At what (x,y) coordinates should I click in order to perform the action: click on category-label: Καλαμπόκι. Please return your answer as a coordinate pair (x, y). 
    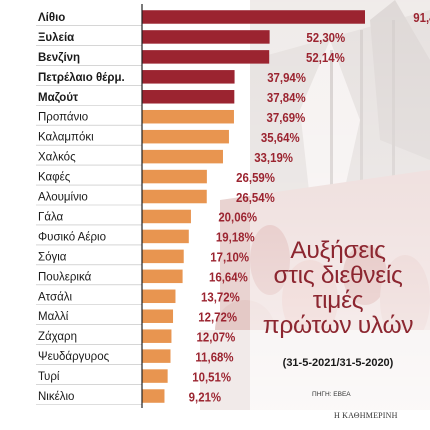
    Looking at the image, I should click on (66, 138).